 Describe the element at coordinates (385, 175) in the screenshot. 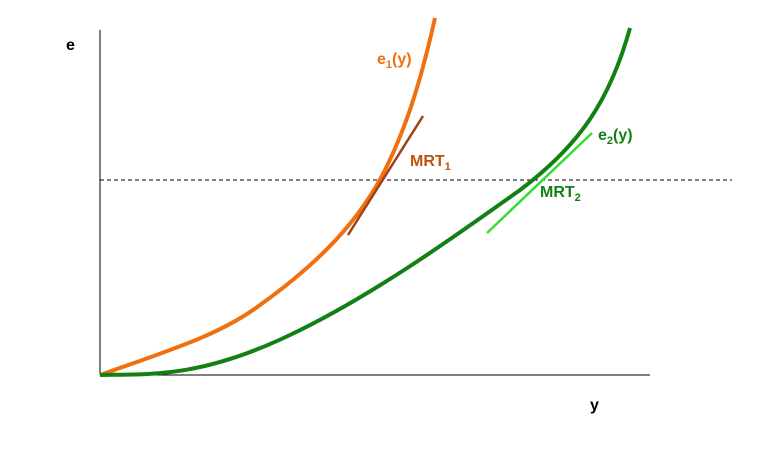

I see `tangent-mrt1` at that location.